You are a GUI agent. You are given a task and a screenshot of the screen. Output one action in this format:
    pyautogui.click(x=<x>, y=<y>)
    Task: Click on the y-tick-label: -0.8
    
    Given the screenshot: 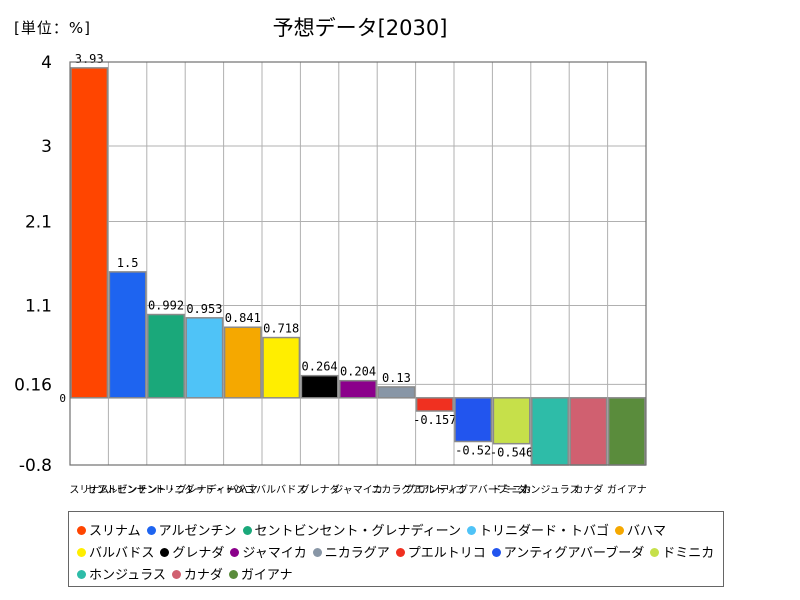 What is the action you would take?
    pyautogui.click(x=35, y=466)
    